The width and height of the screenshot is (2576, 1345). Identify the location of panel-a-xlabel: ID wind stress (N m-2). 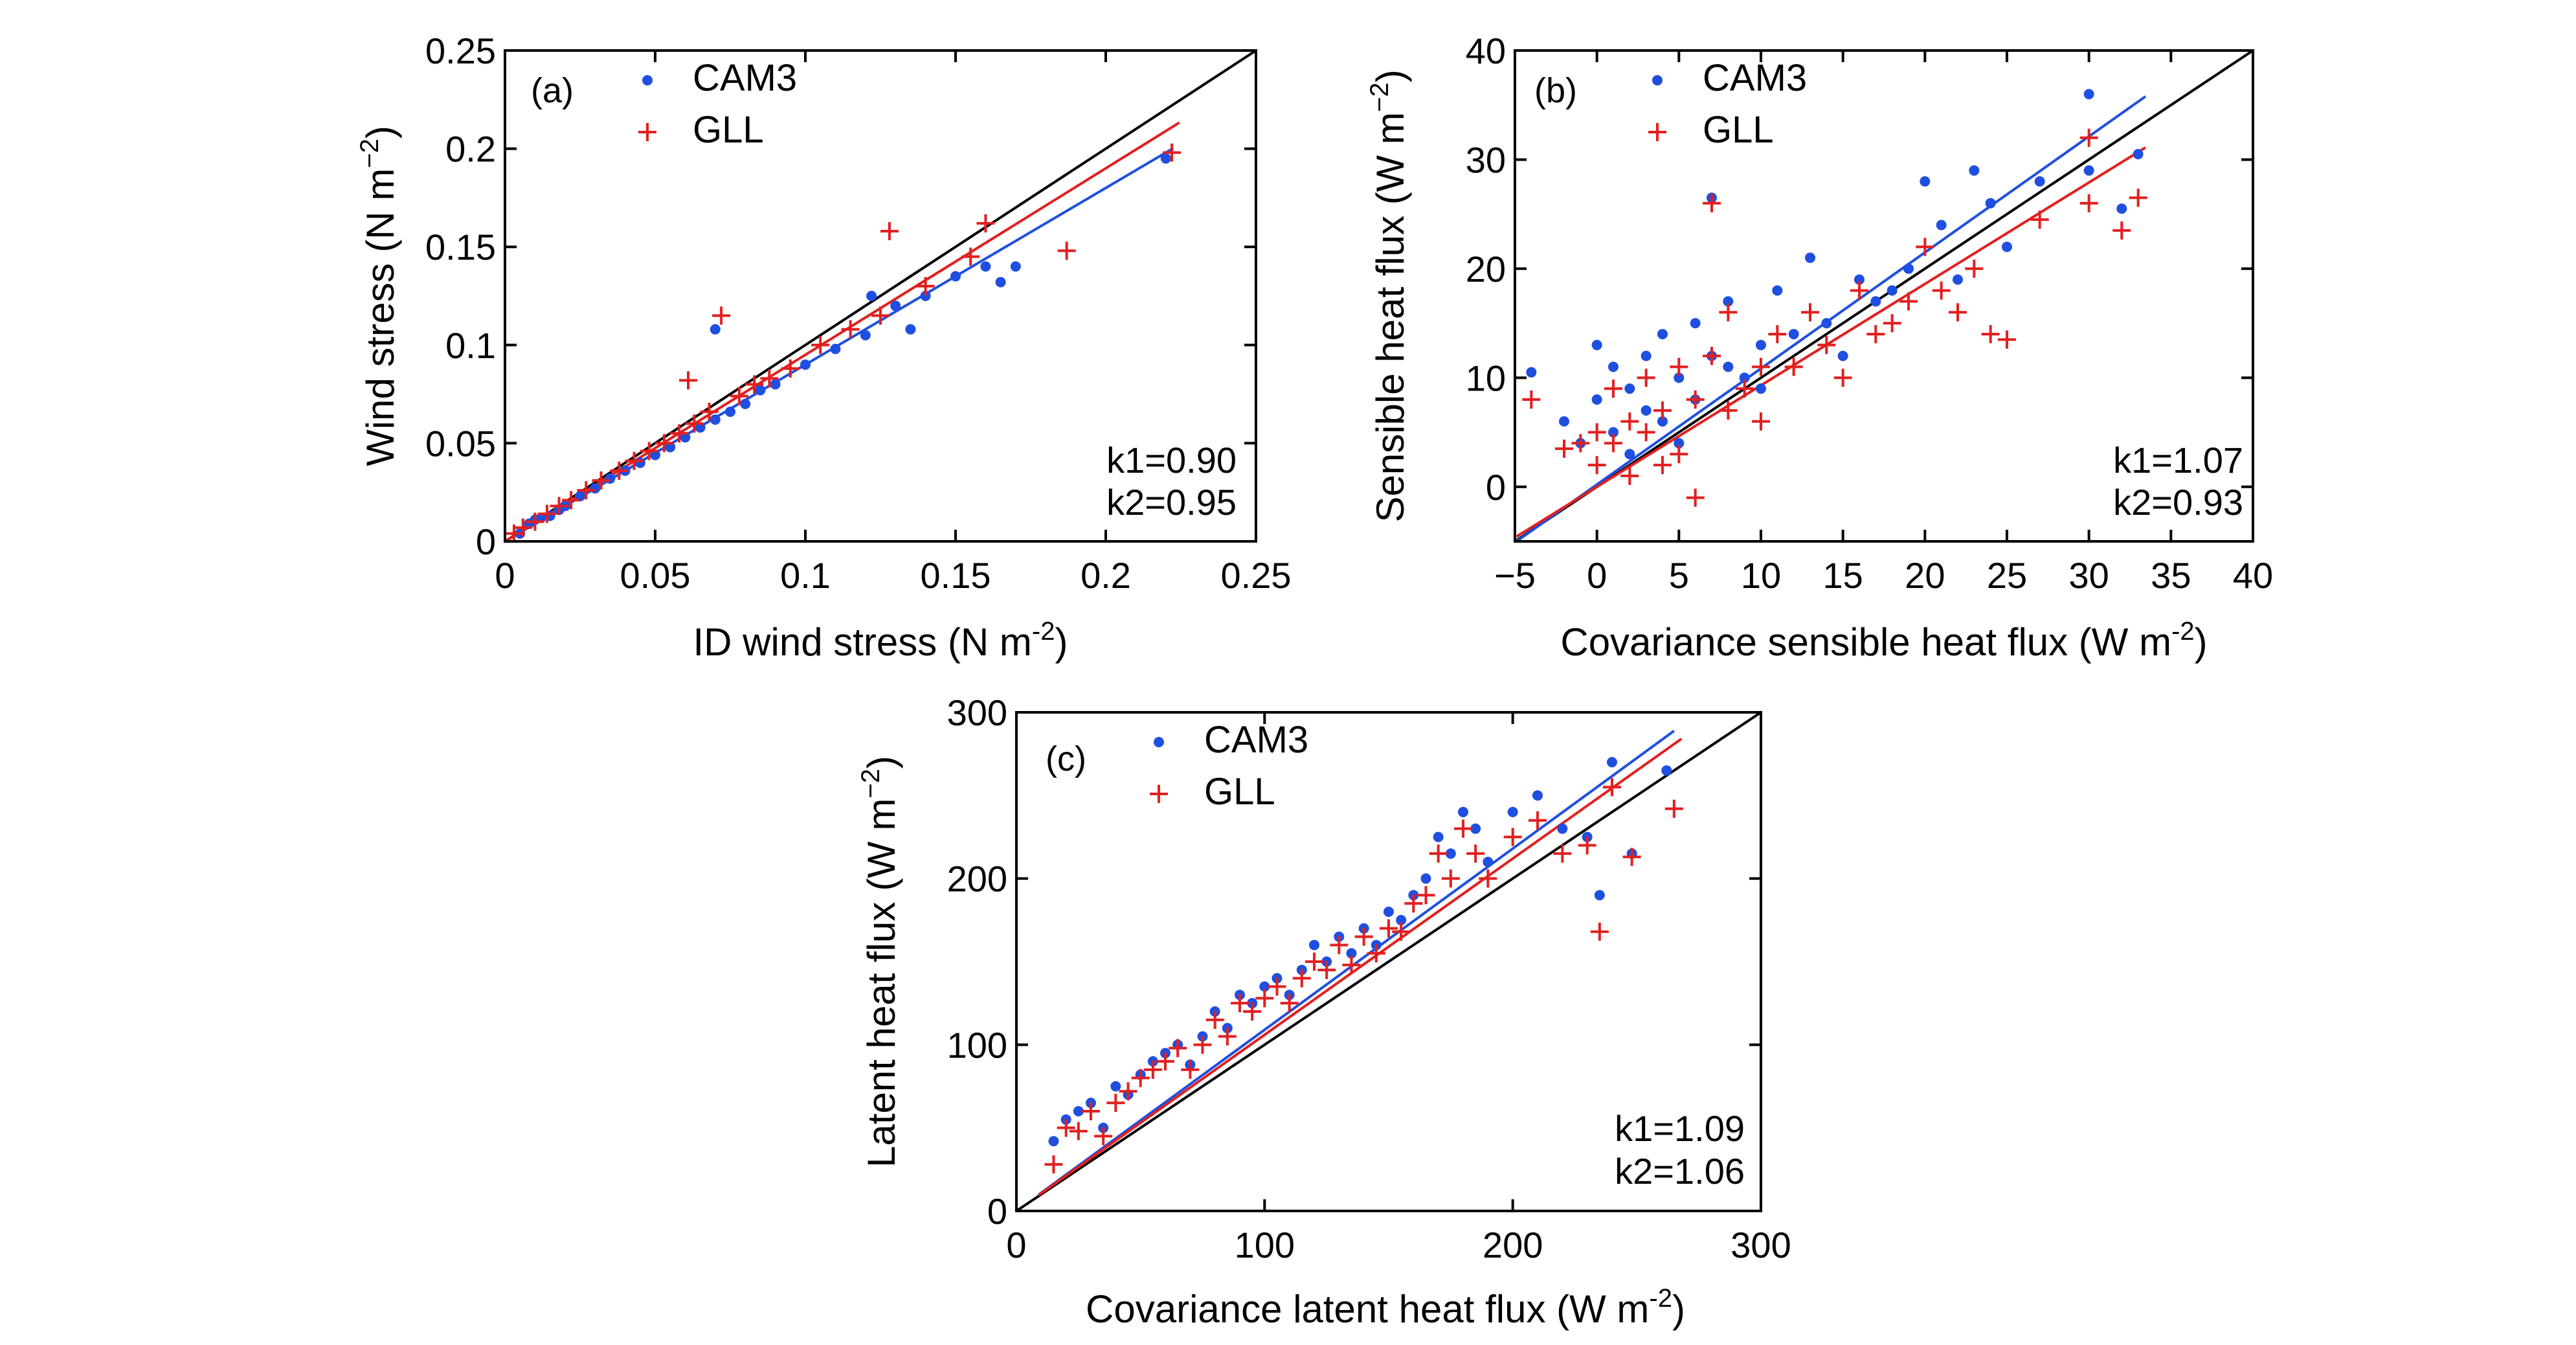
(880, 640).